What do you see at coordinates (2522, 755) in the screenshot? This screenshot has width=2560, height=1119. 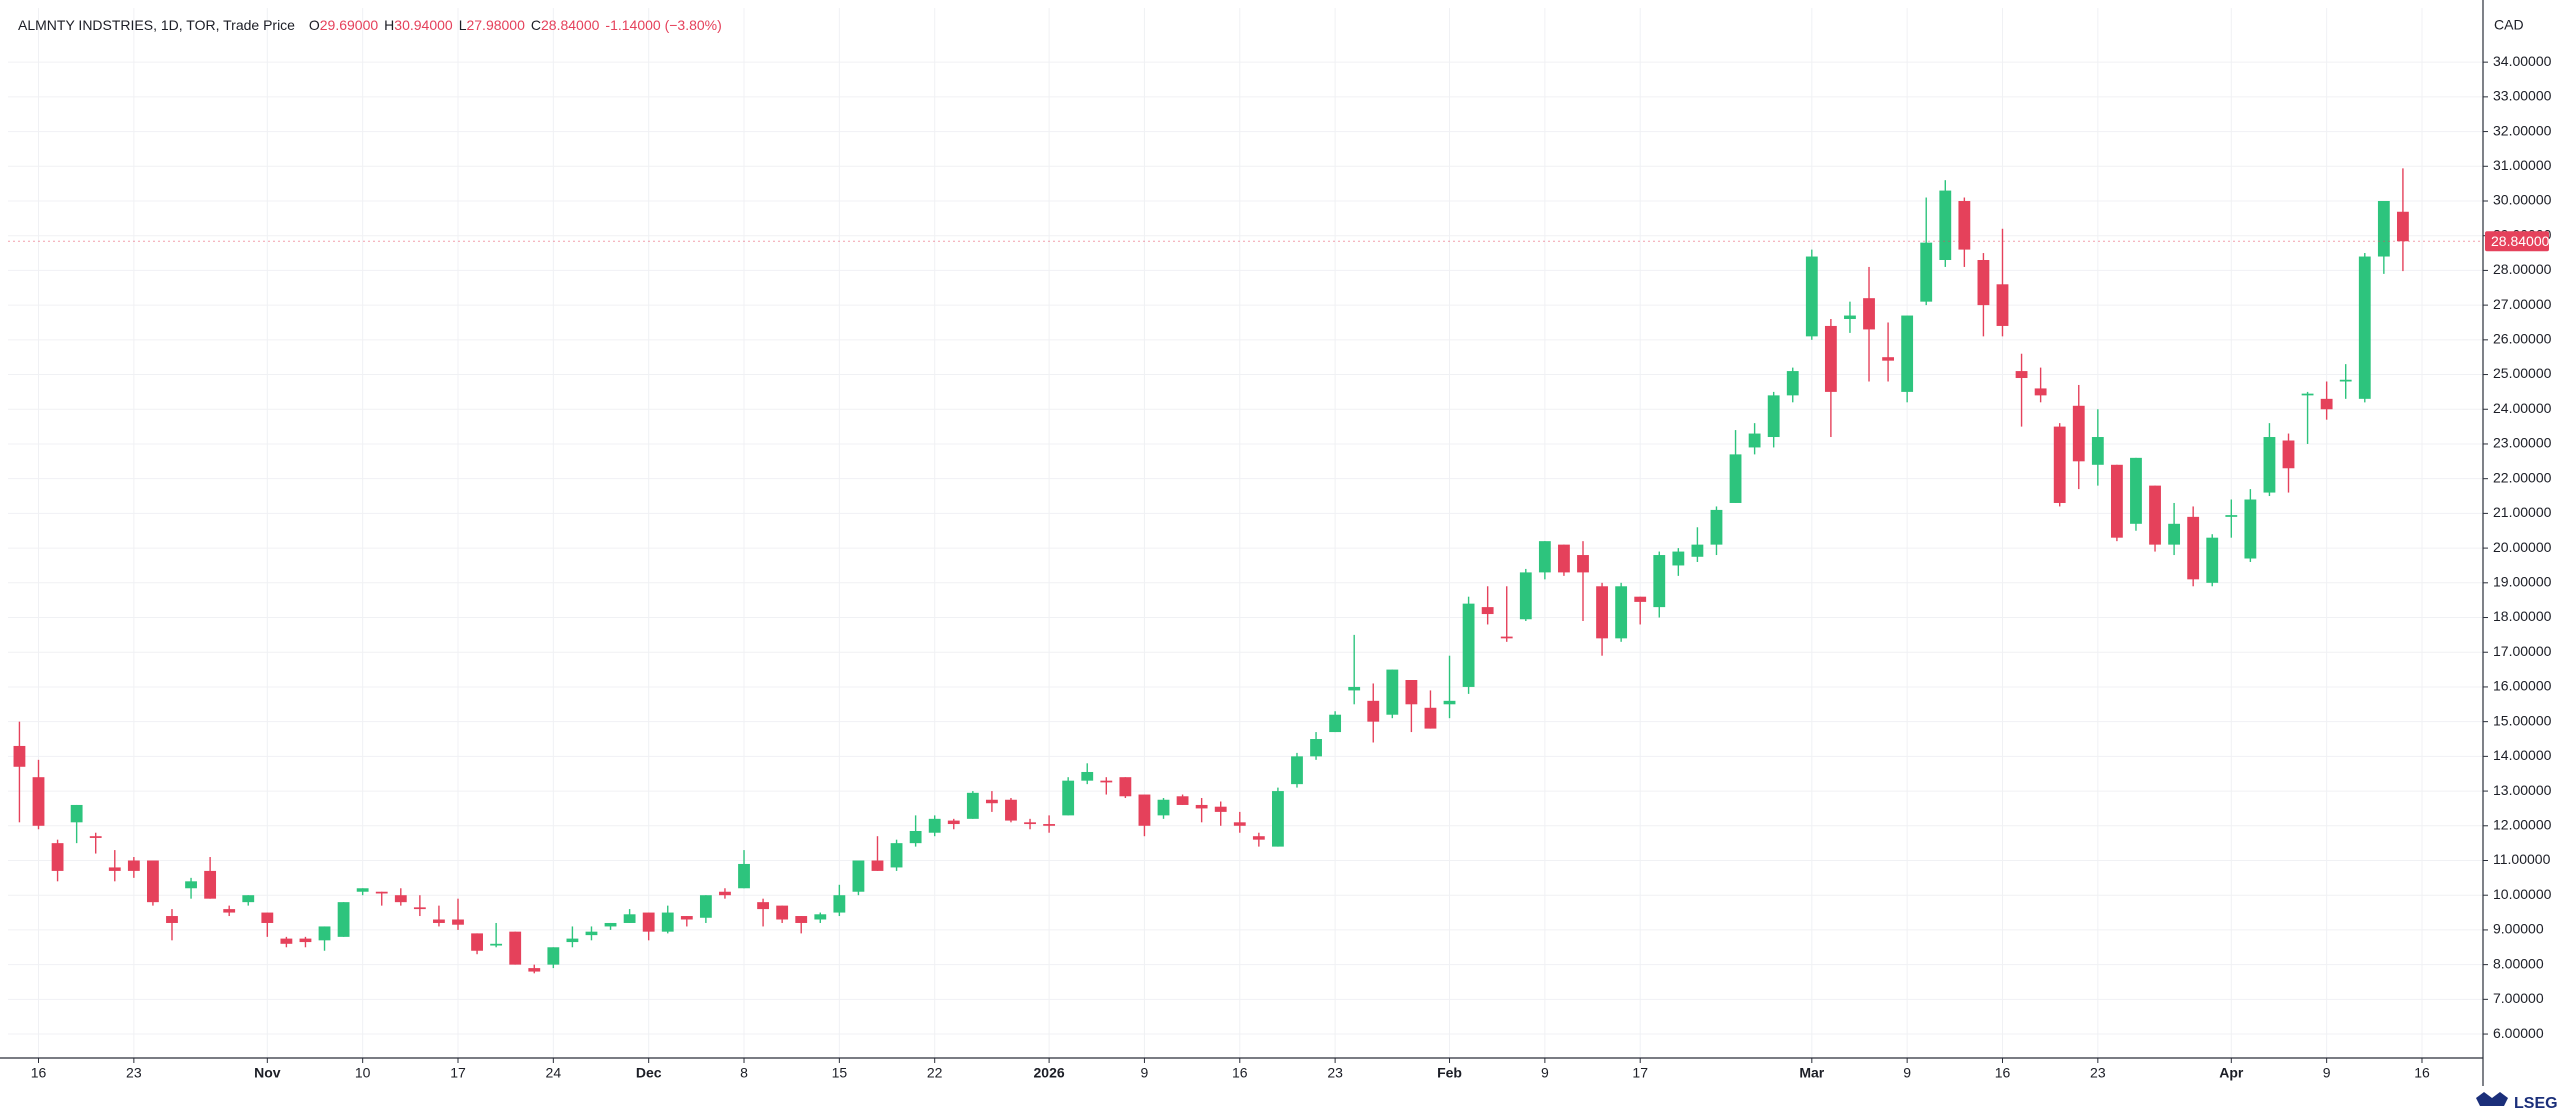 I see `y-tick-label: 14.00000` at bounding box center [2522, 755].